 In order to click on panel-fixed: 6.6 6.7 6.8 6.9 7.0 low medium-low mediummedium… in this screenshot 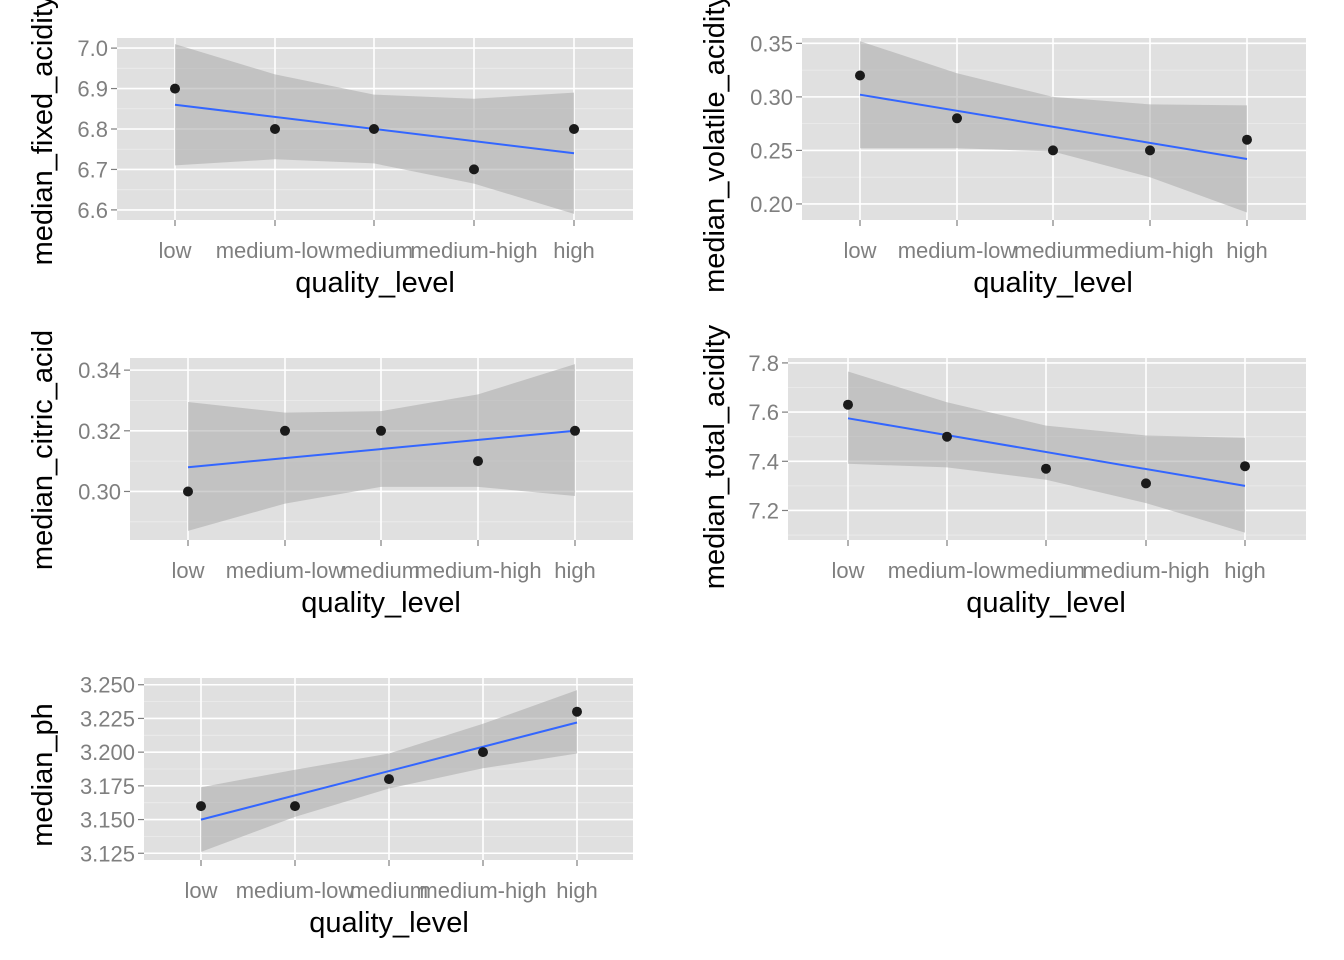, I will do `click(330, 149)`.